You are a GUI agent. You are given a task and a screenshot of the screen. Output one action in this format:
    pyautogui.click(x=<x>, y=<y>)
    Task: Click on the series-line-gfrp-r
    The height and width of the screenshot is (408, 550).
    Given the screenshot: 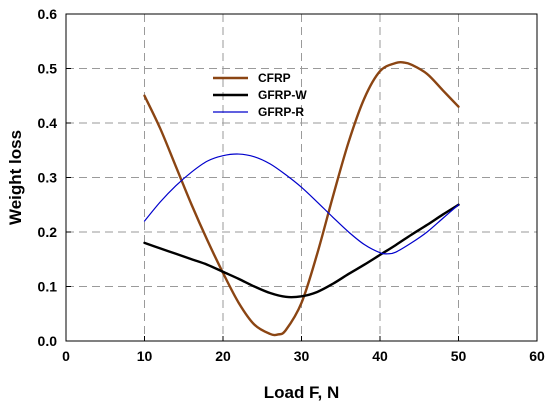 What is the action you would take?
    pyautogui.click(x=301, y=204)
    